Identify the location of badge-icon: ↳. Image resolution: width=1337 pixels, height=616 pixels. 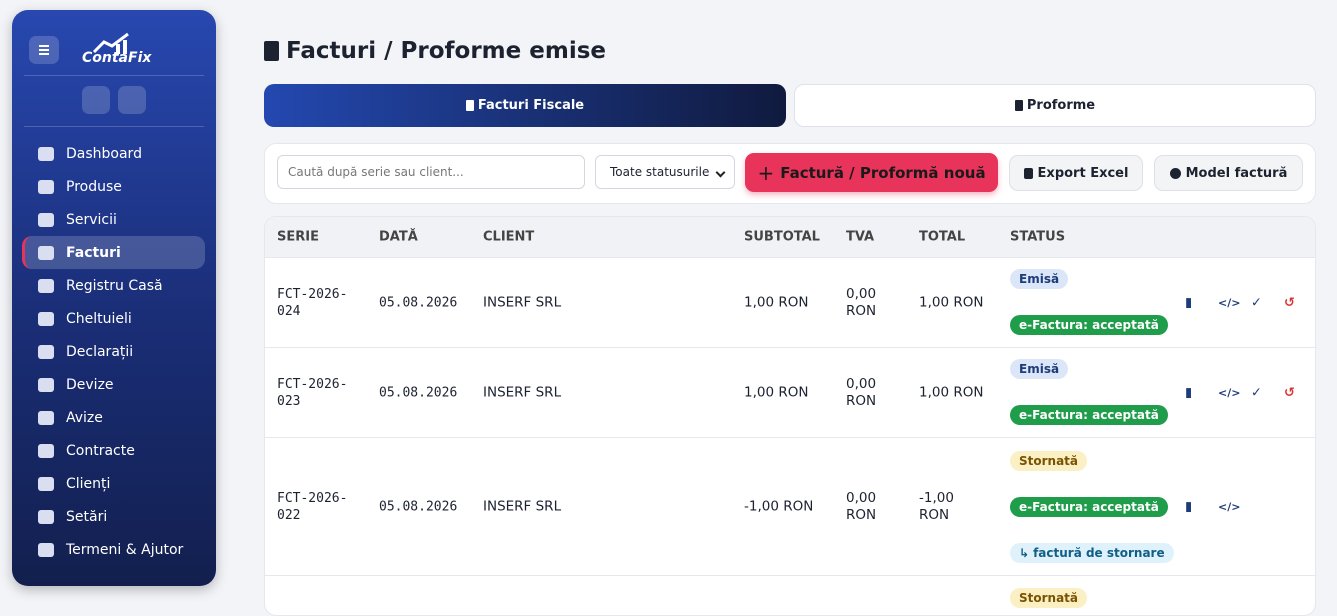
(1024, 553).